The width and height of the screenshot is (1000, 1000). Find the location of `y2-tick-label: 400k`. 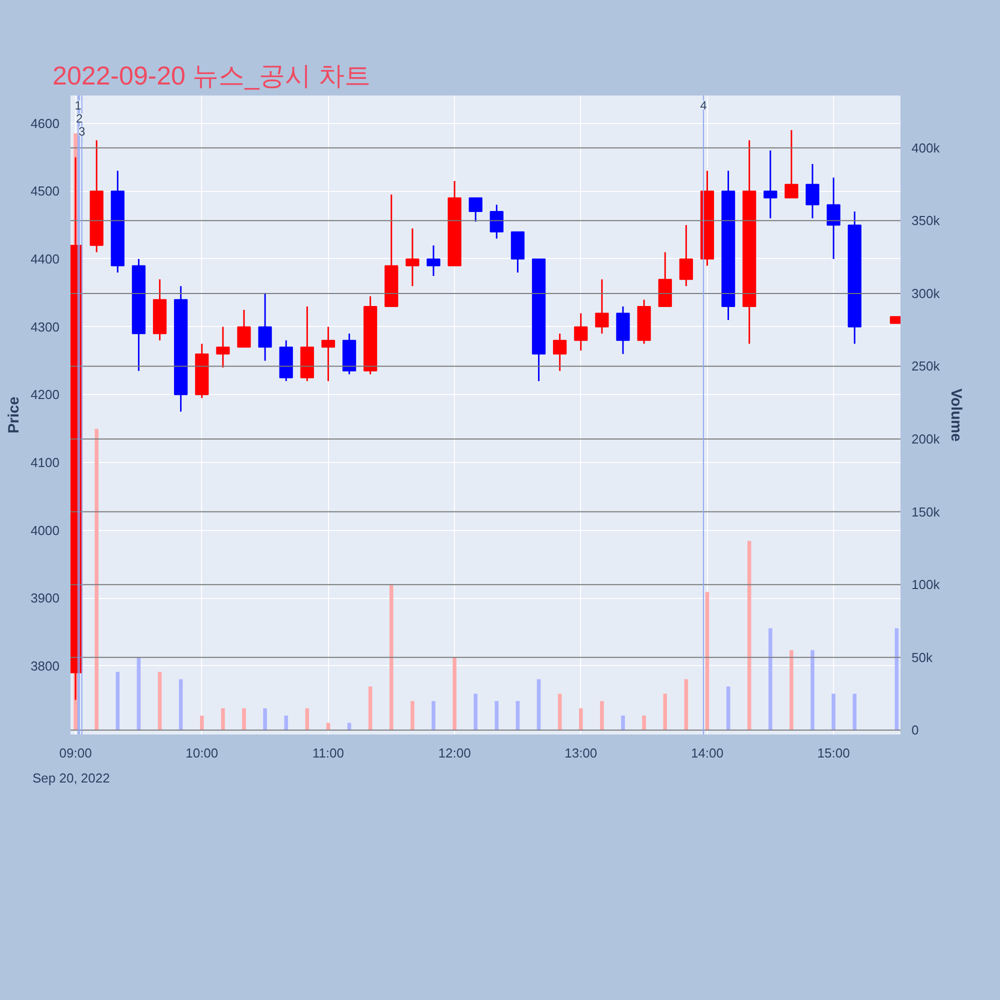

y2-tick-label: 400k is located at coordinates (926, 148).